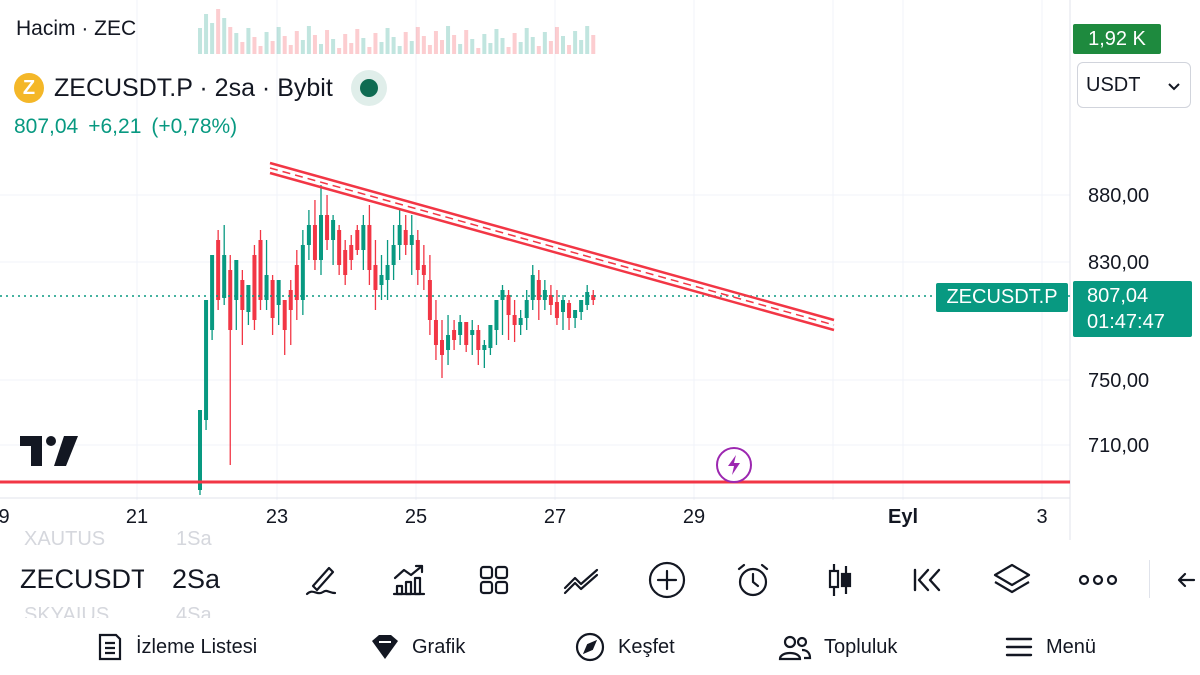  What do you see at coordinates (1118, 381) in the screenshot?
I see `price-tick-label: 750,00` at bounding box center [1118, 381].